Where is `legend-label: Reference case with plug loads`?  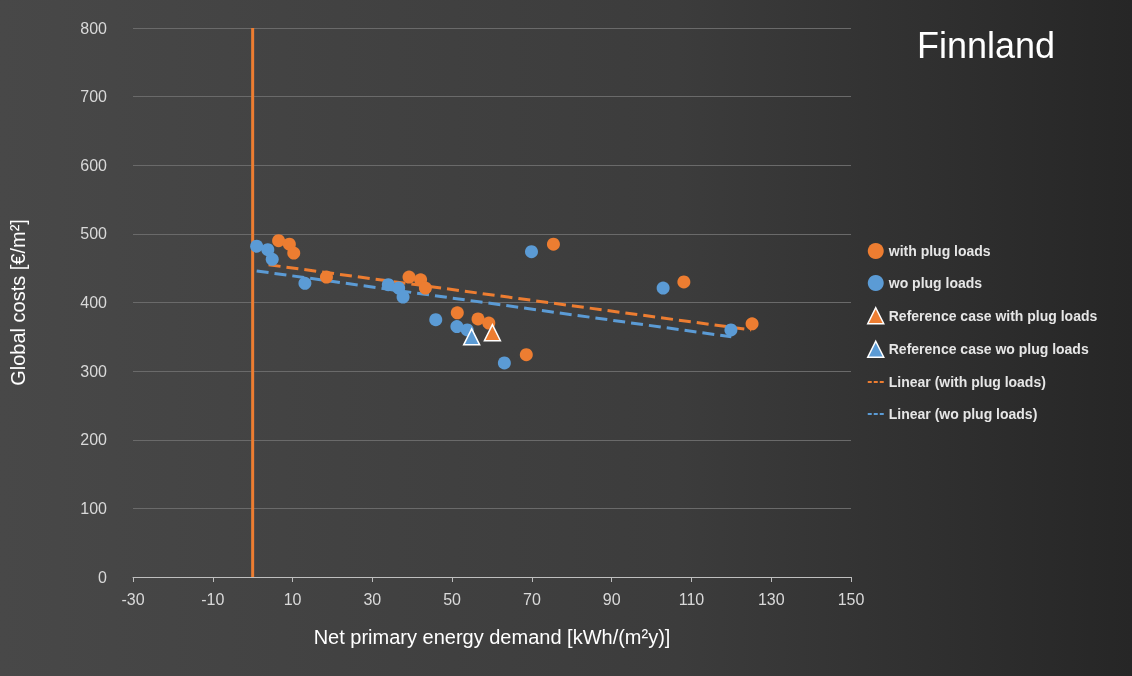
legend-label: Reference case with plug loads is located at coordinates (993, 315).